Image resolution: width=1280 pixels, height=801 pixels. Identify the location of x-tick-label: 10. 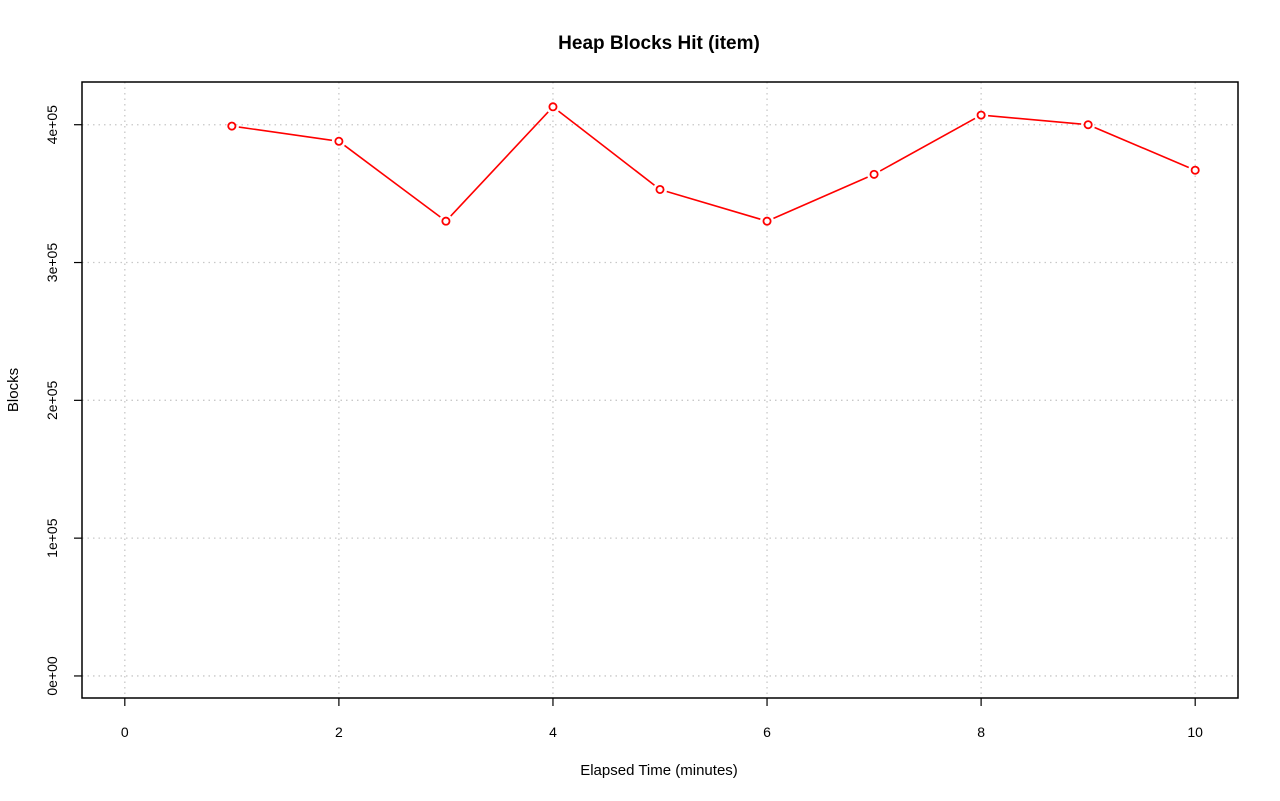
(1195, 732).